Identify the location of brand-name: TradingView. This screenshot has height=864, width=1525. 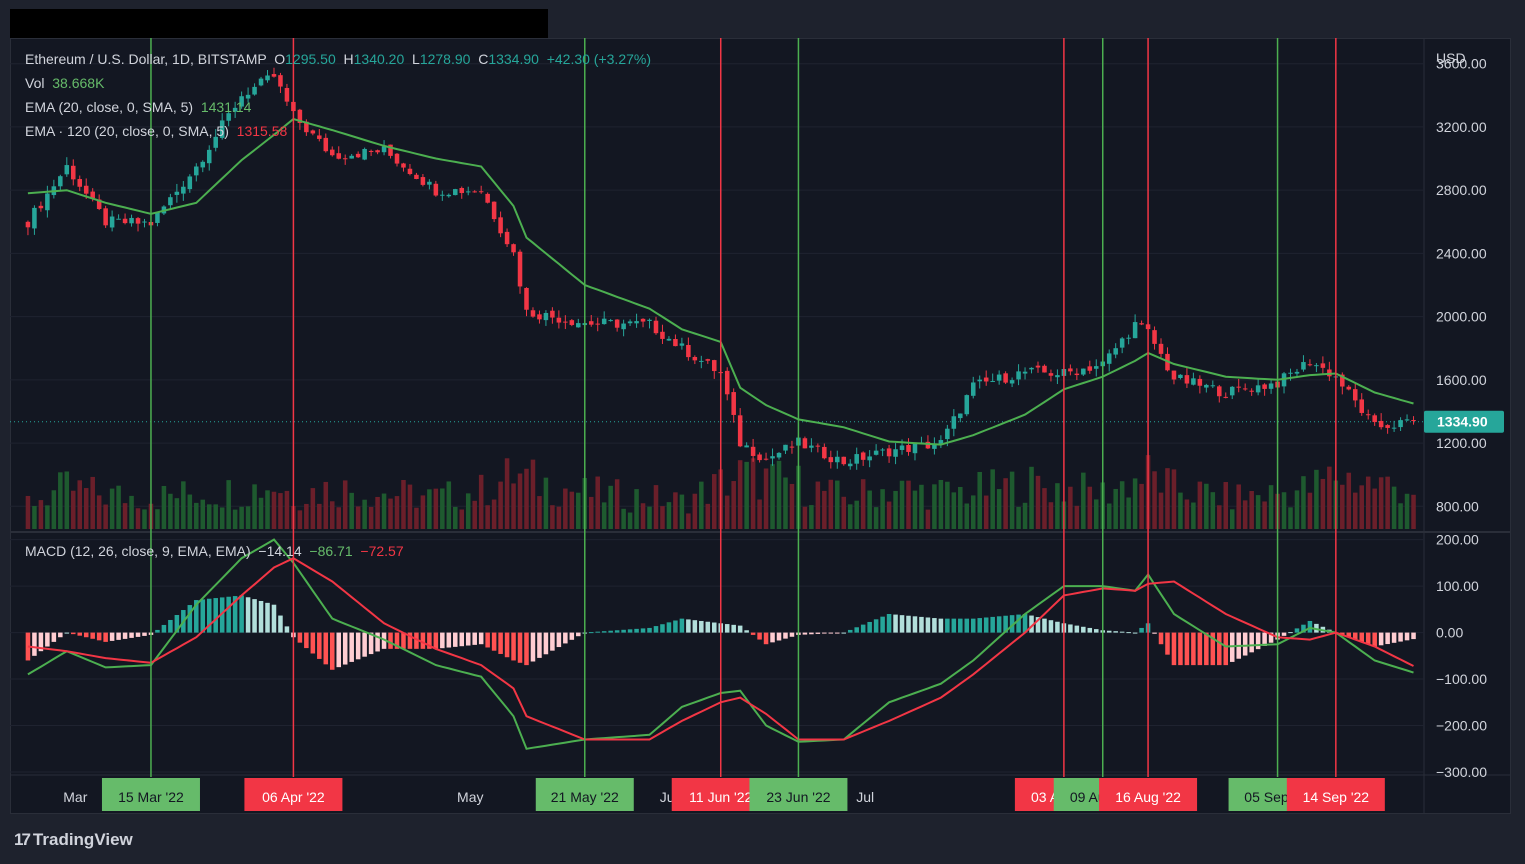
(82, 839).